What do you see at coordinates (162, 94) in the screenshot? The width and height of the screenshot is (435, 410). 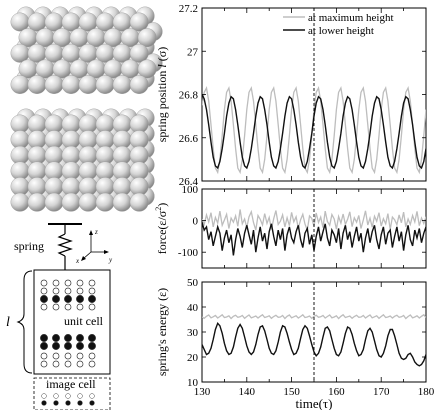 I see `y-axis-title: spring position l (σ)` at bounding box center [162, 94].